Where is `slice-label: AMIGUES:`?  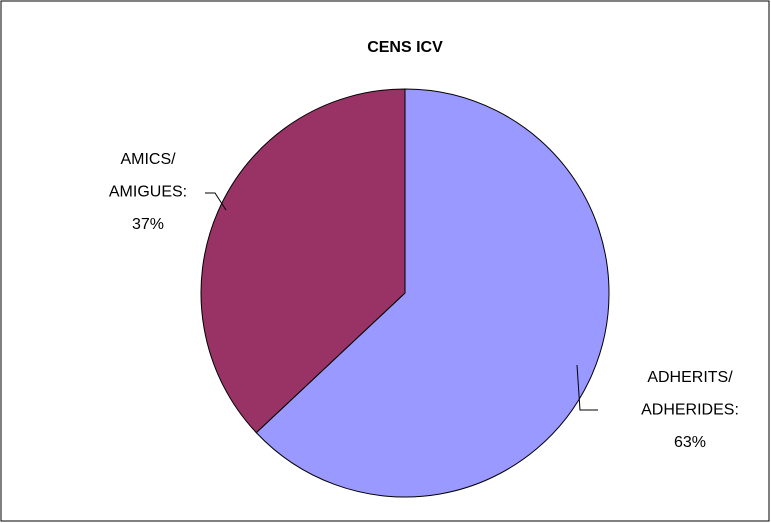
slice-label: AMIGUES: is located at coordinates (148, 192).